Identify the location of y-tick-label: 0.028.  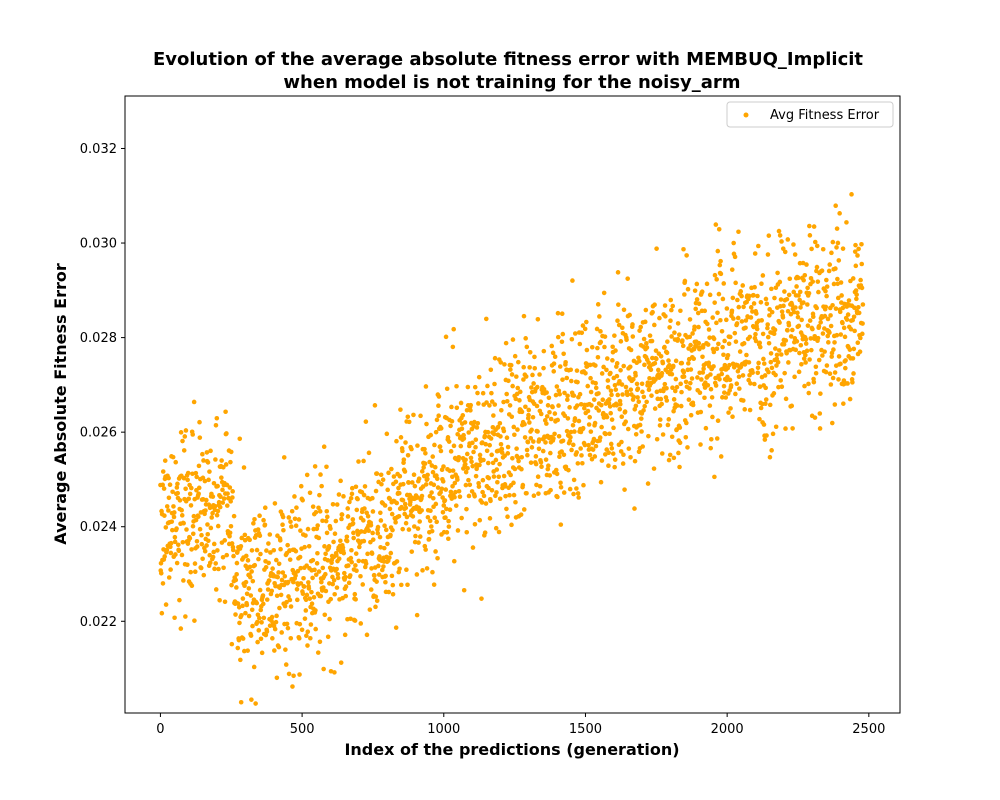
(98, 338).